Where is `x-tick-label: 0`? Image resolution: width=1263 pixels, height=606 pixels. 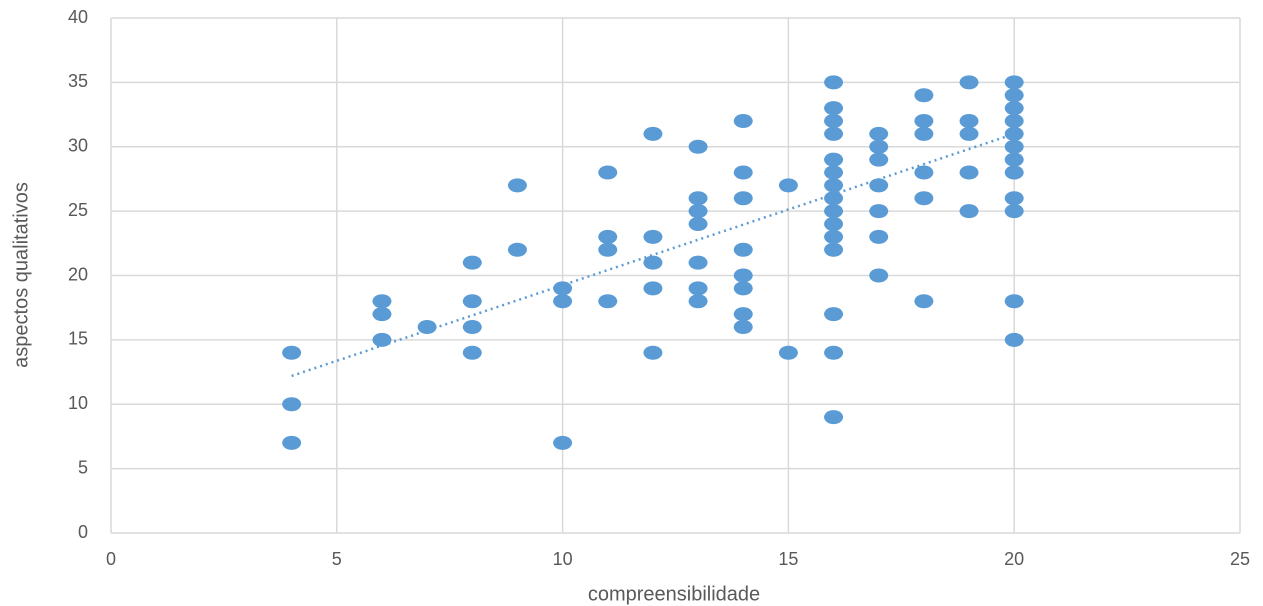
x-tick-label: 0 is located at coordinates (111, 559).